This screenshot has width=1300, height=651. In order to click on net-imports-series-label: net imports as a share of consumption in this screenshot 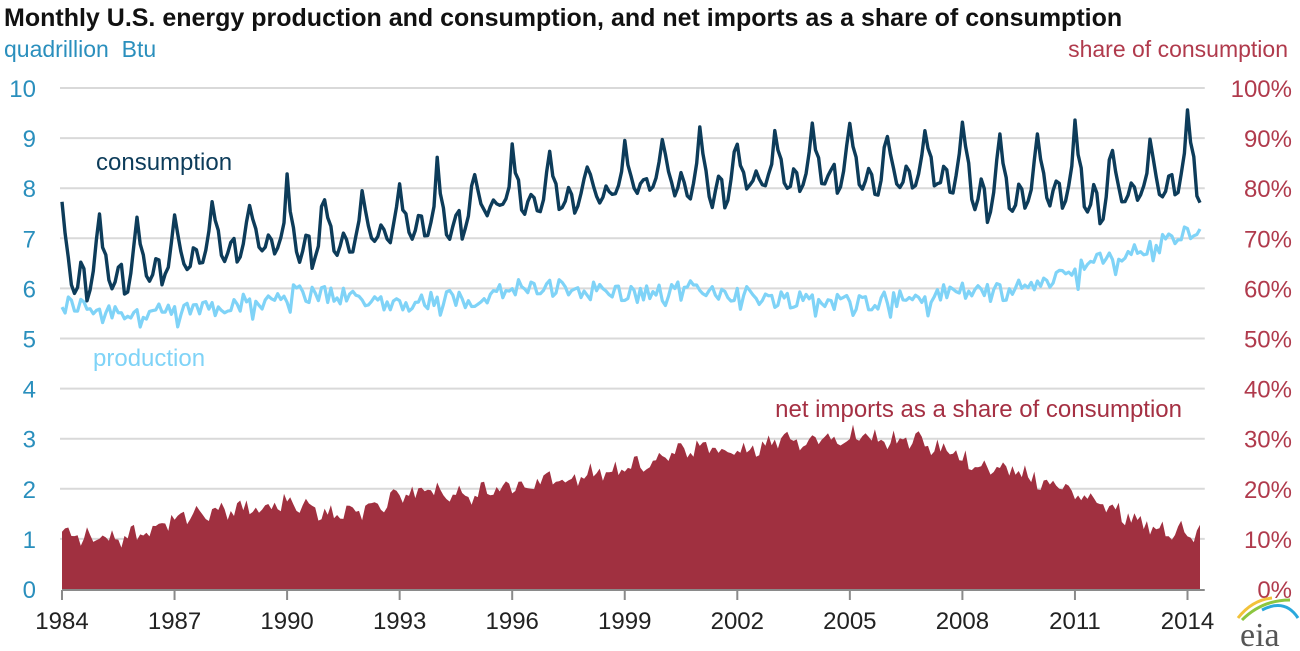, I will do `click(978, 409)`.